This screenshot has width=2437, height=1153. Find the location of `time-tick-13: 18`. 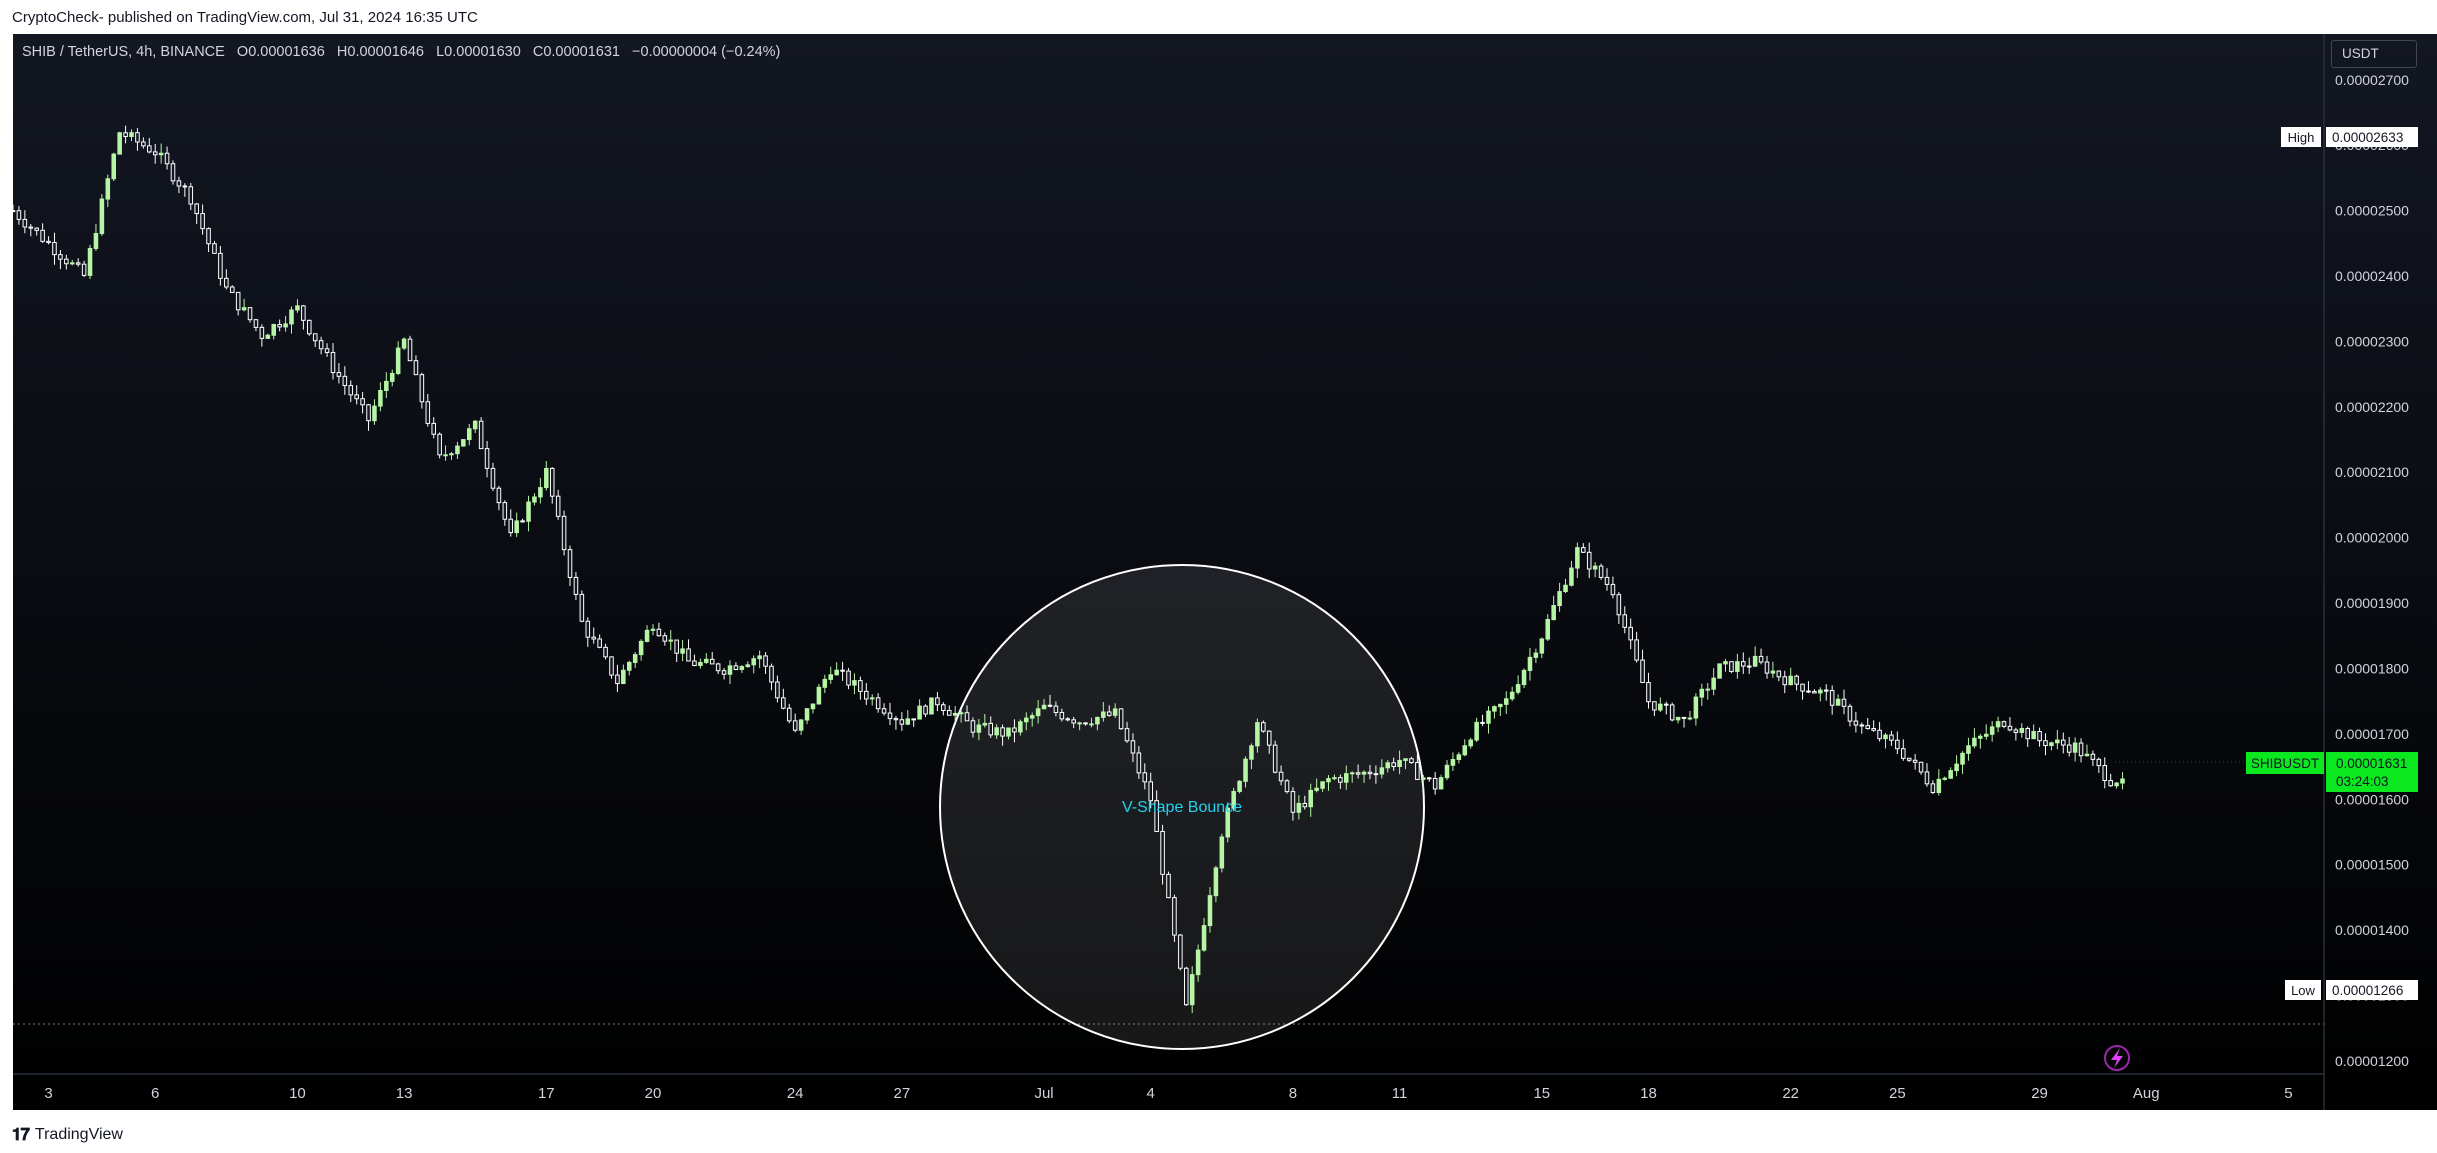

time-tick-13: 18 is located at coordinates (1648, 1093).